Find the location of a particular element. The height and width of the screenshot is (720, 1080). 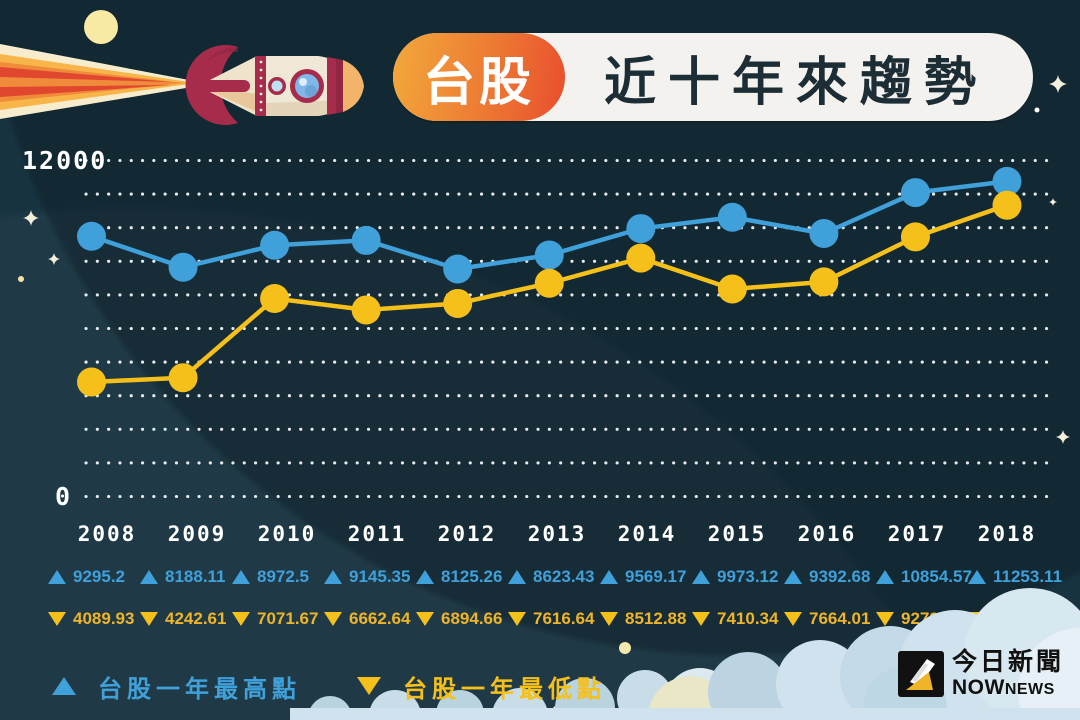

high-value-item-value: 9295.2 is located at coordinates (99, 576).